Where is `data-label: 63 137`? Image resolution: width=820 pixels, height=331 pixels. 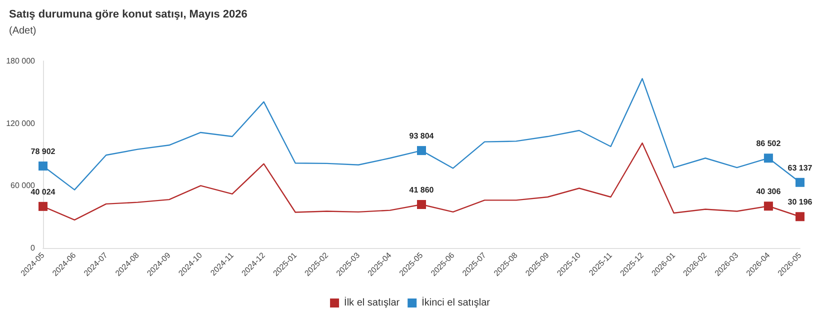
data-label: 63 137 is located at coordinates (800, 167).